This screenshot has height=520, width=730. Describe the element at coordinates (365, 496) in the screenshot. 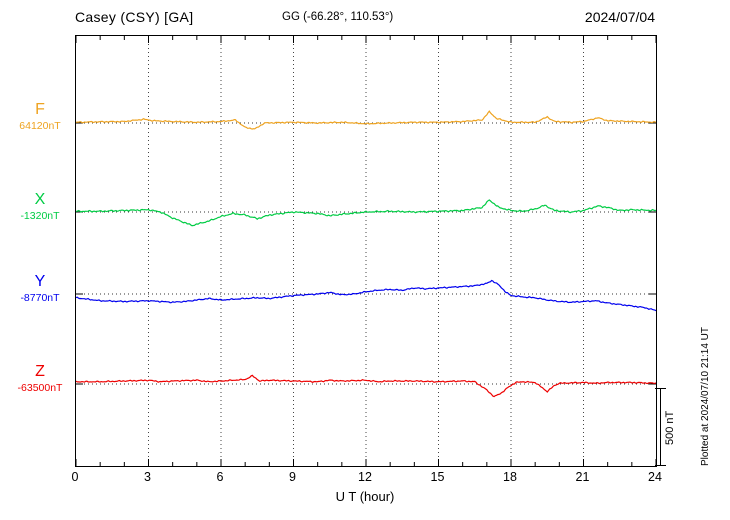

I see `x-axis-title: U T (hour)` at that location.